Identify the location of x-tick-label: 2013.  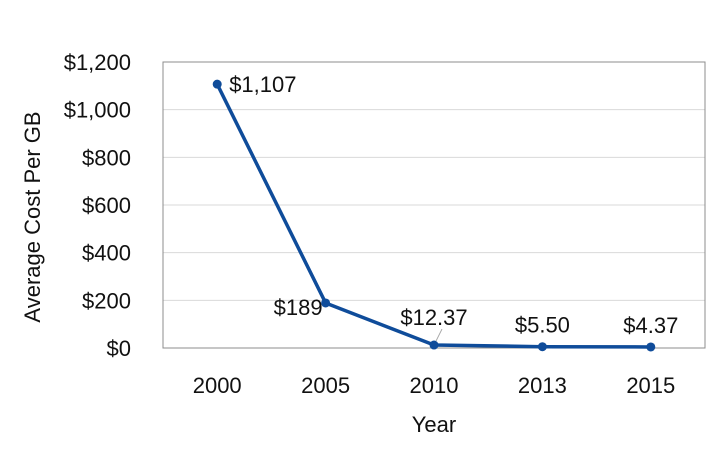
(542, 385).